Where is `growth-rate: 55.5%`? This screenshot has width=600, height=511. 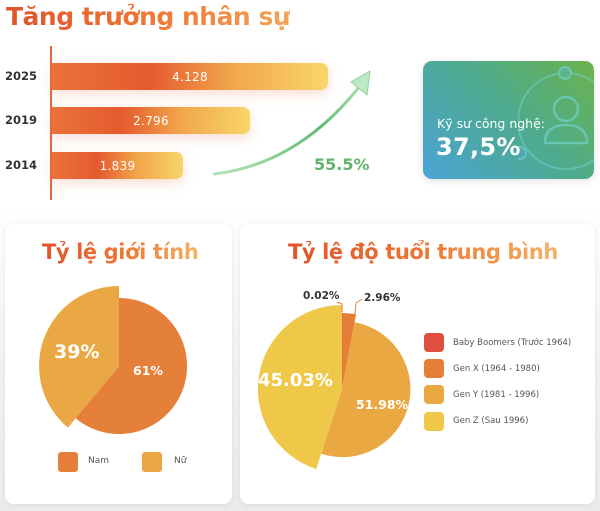 growth-rate: 55.5% is located at coordinates (342, 164).